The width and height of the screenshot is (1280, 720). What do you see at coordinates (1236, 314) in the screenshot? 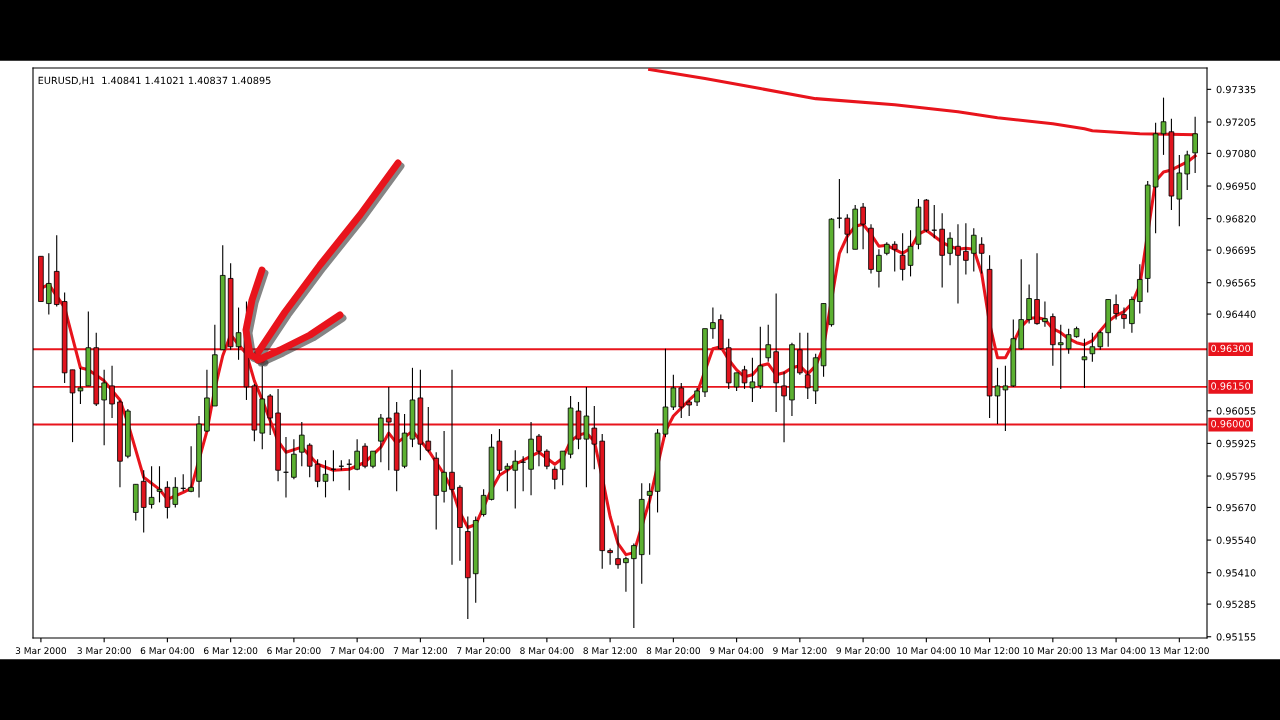
I see `y-tick-label: 0.96440` at bounding box center [1236, 314].